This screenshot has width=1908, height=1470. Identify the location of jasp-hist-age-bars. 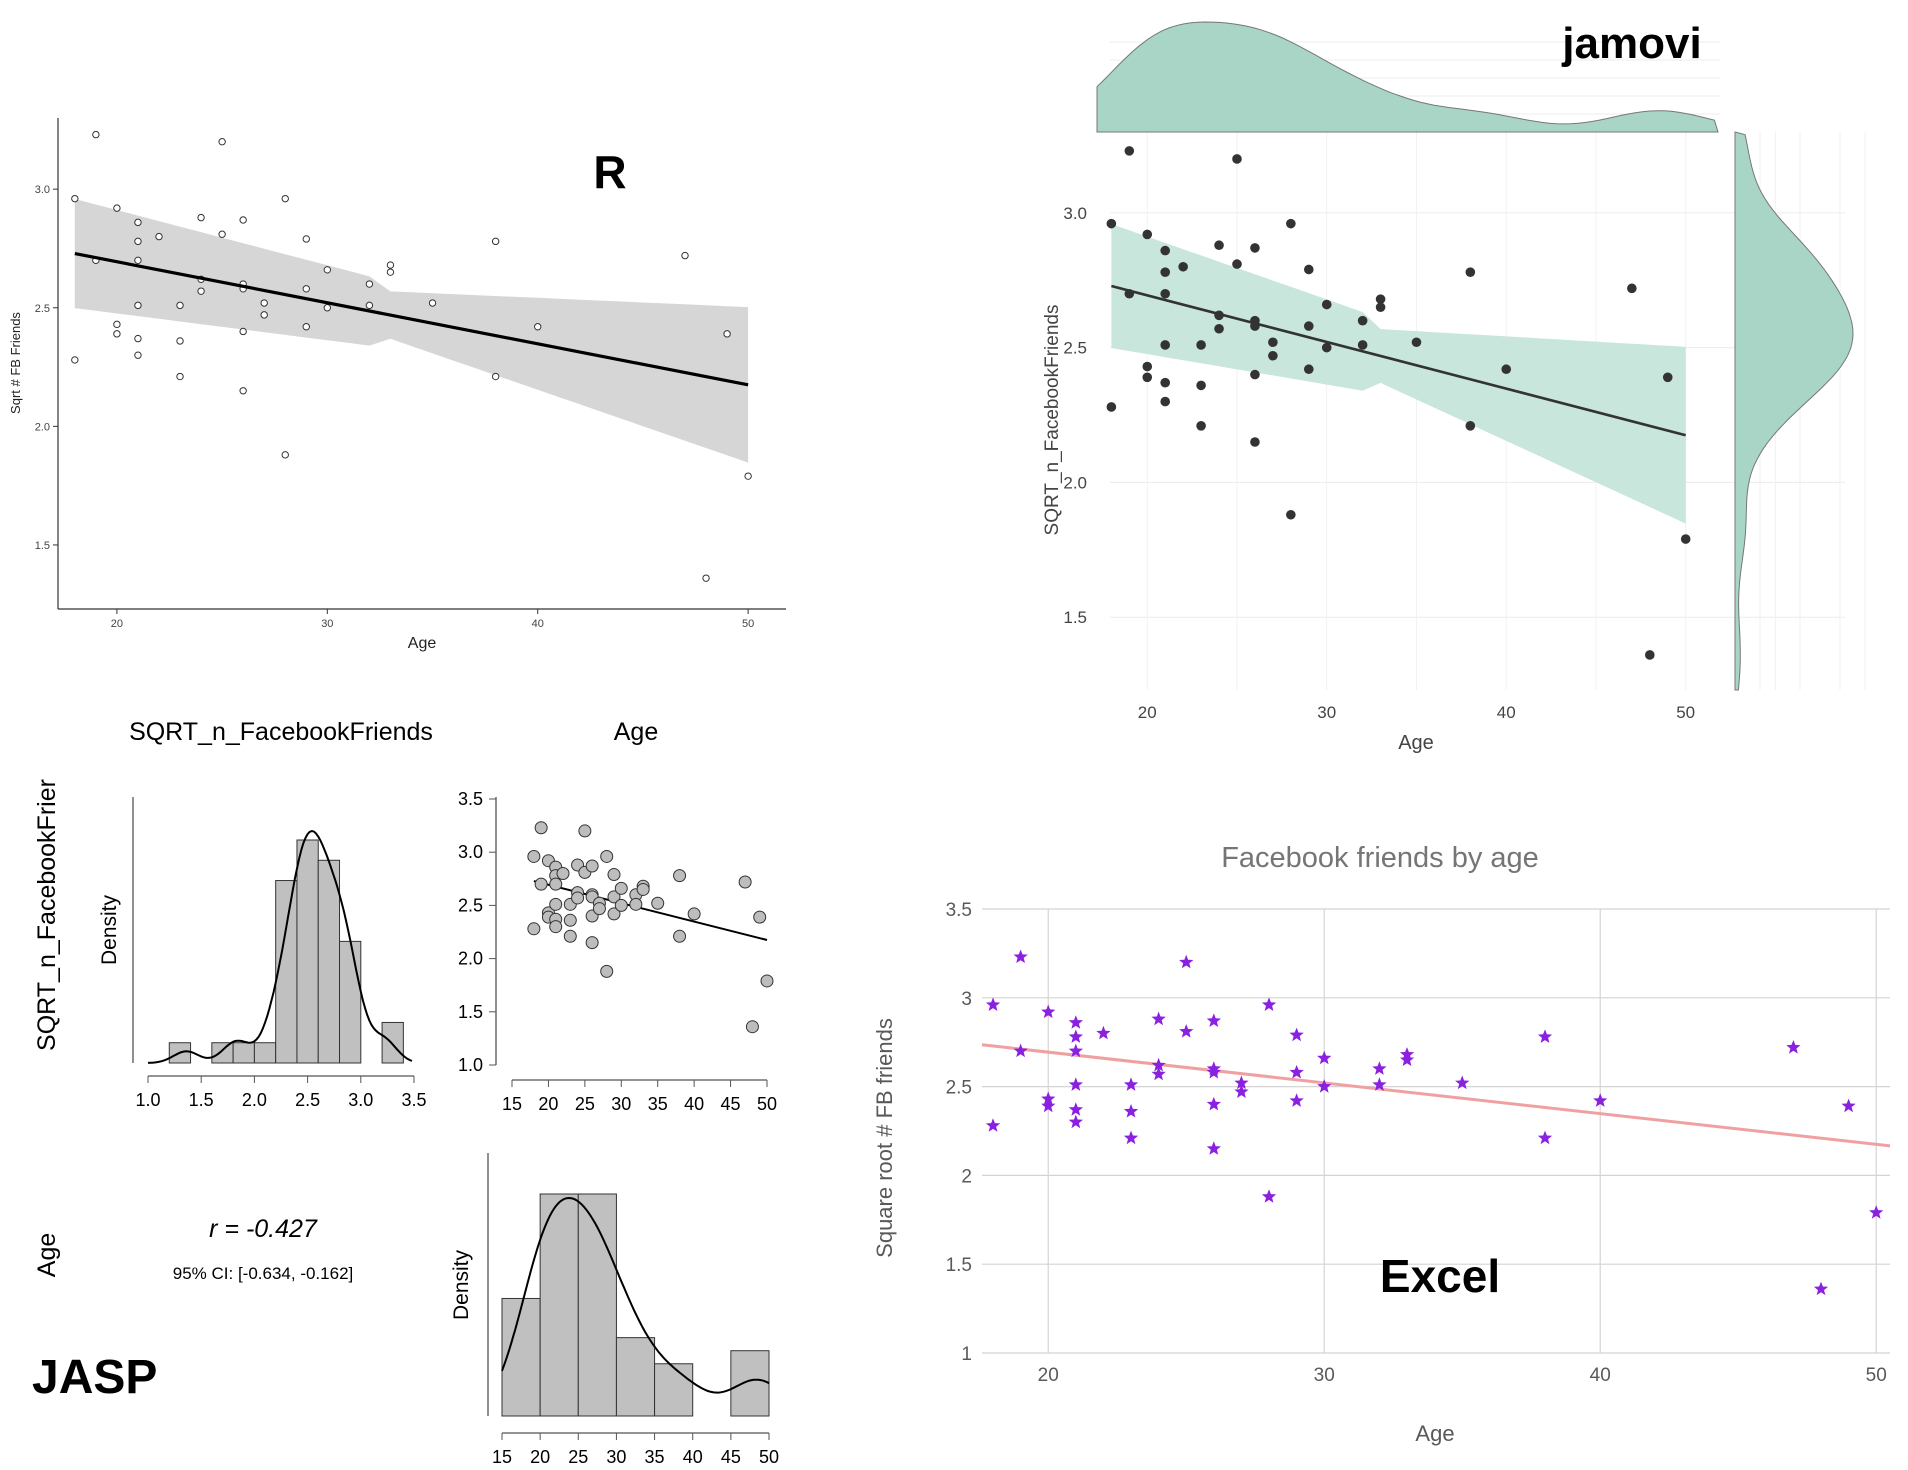
(635, 1305).